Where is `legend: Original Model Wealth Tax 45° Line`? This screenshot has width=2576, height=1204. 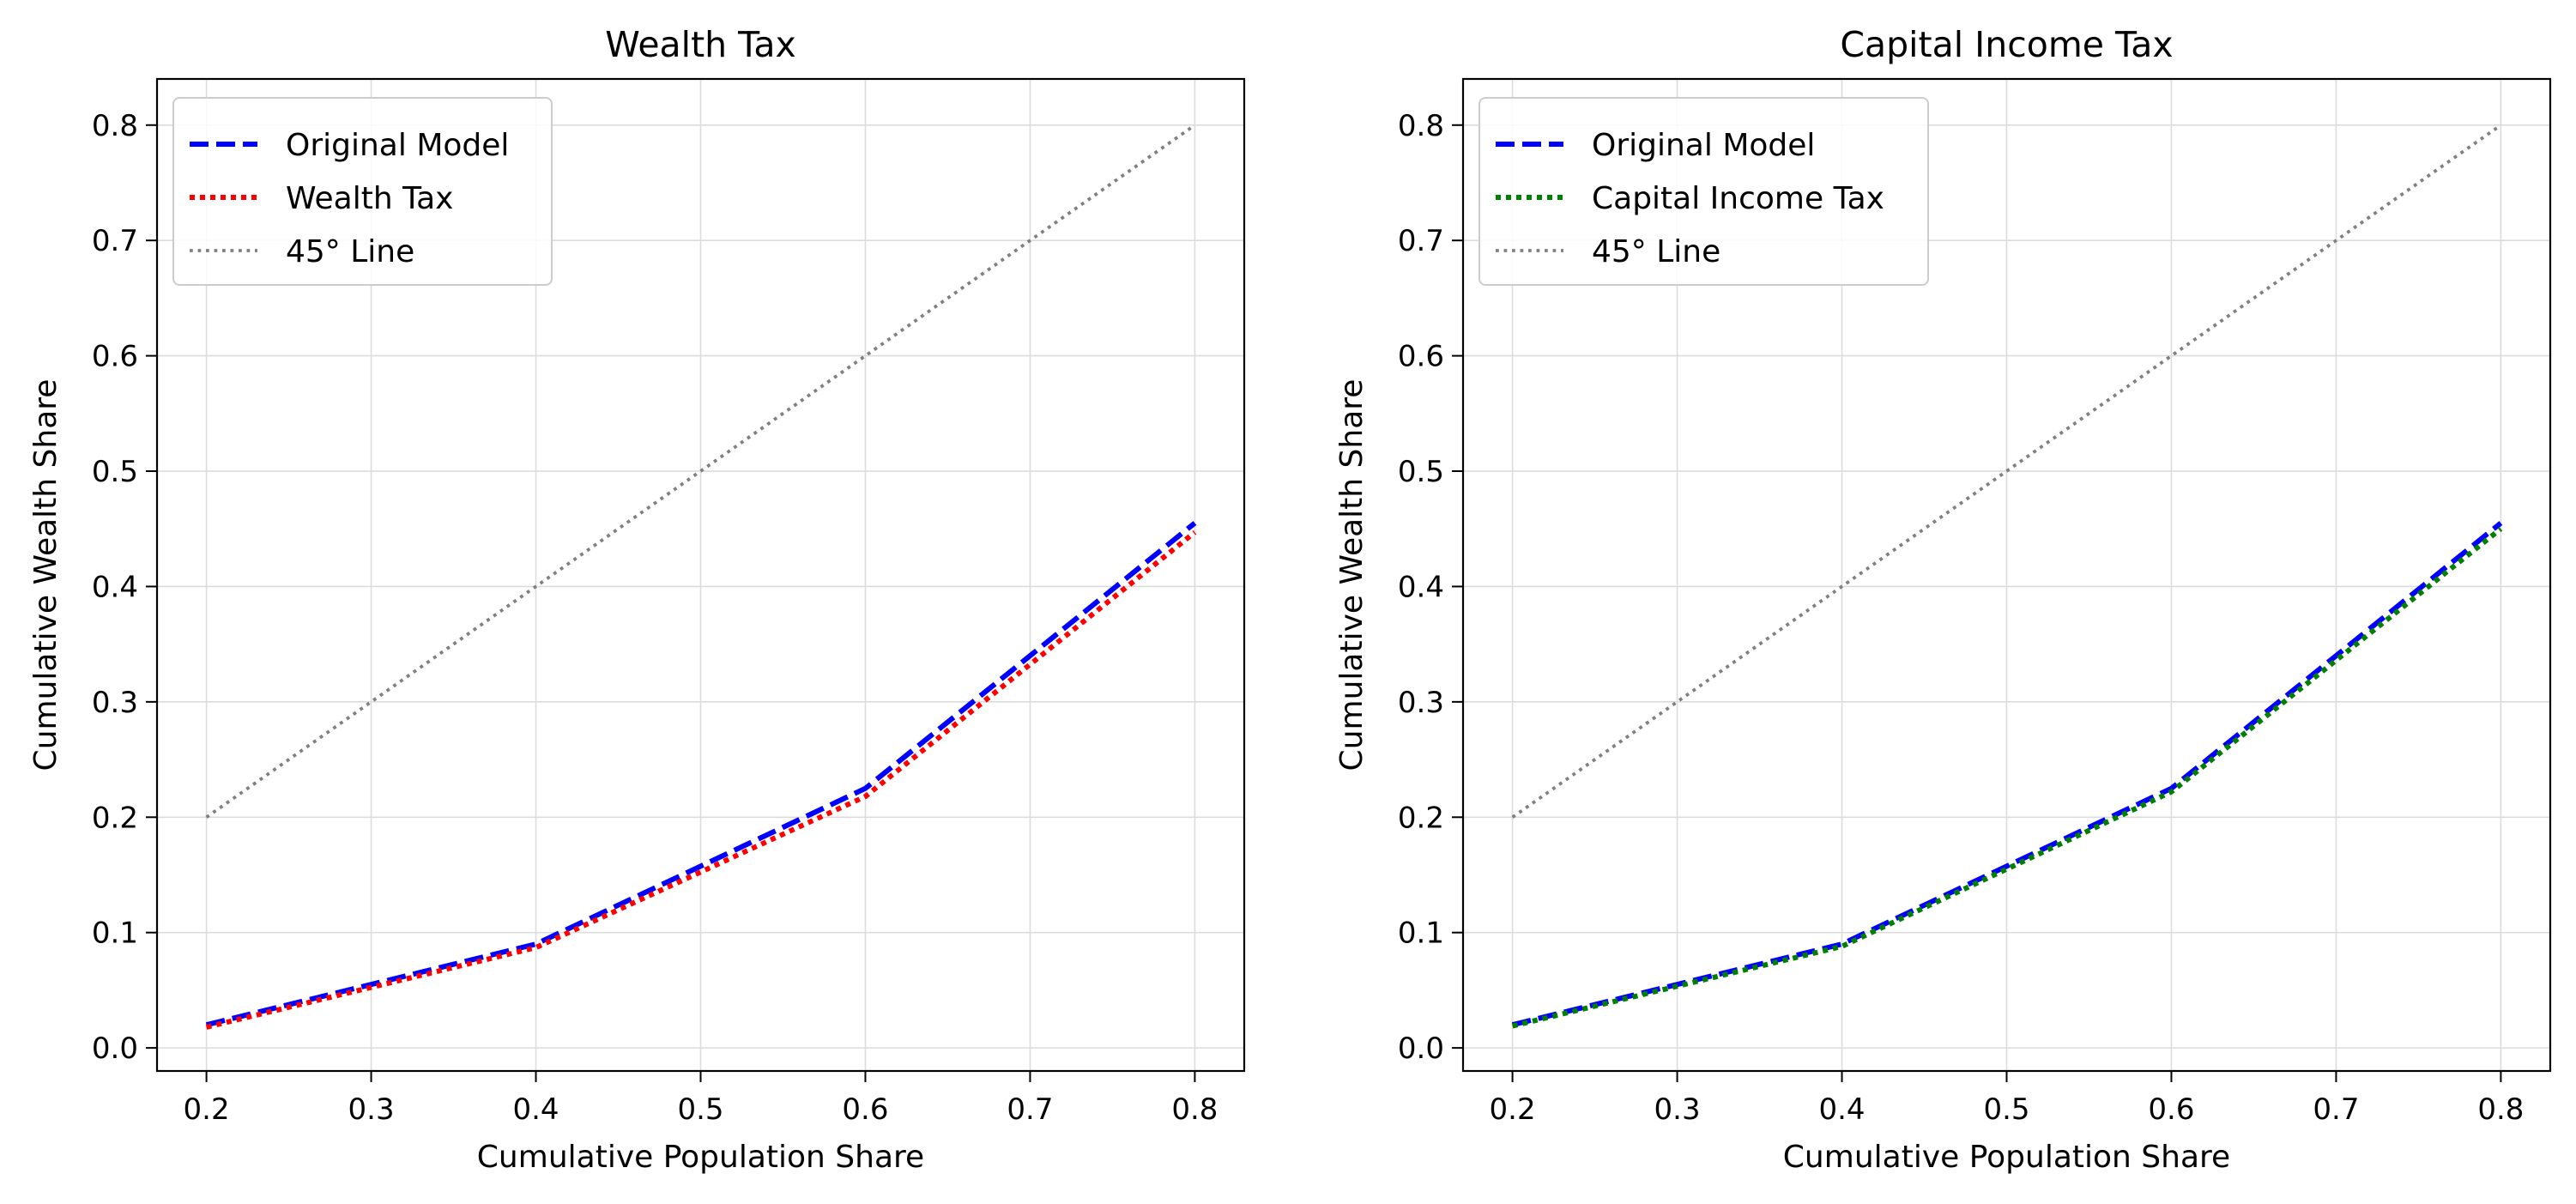 legend: Original Model Wealth Tax 45° Line is located at coordinates (362, 191).